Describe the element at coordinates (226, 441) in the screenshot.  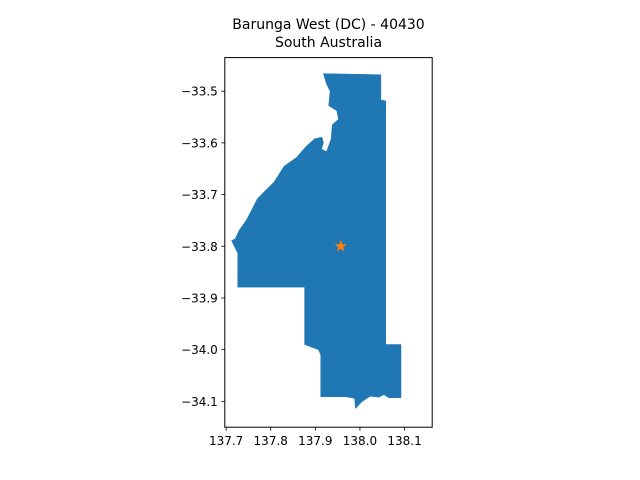
I see `x-tick-label: 137.7` at that location.